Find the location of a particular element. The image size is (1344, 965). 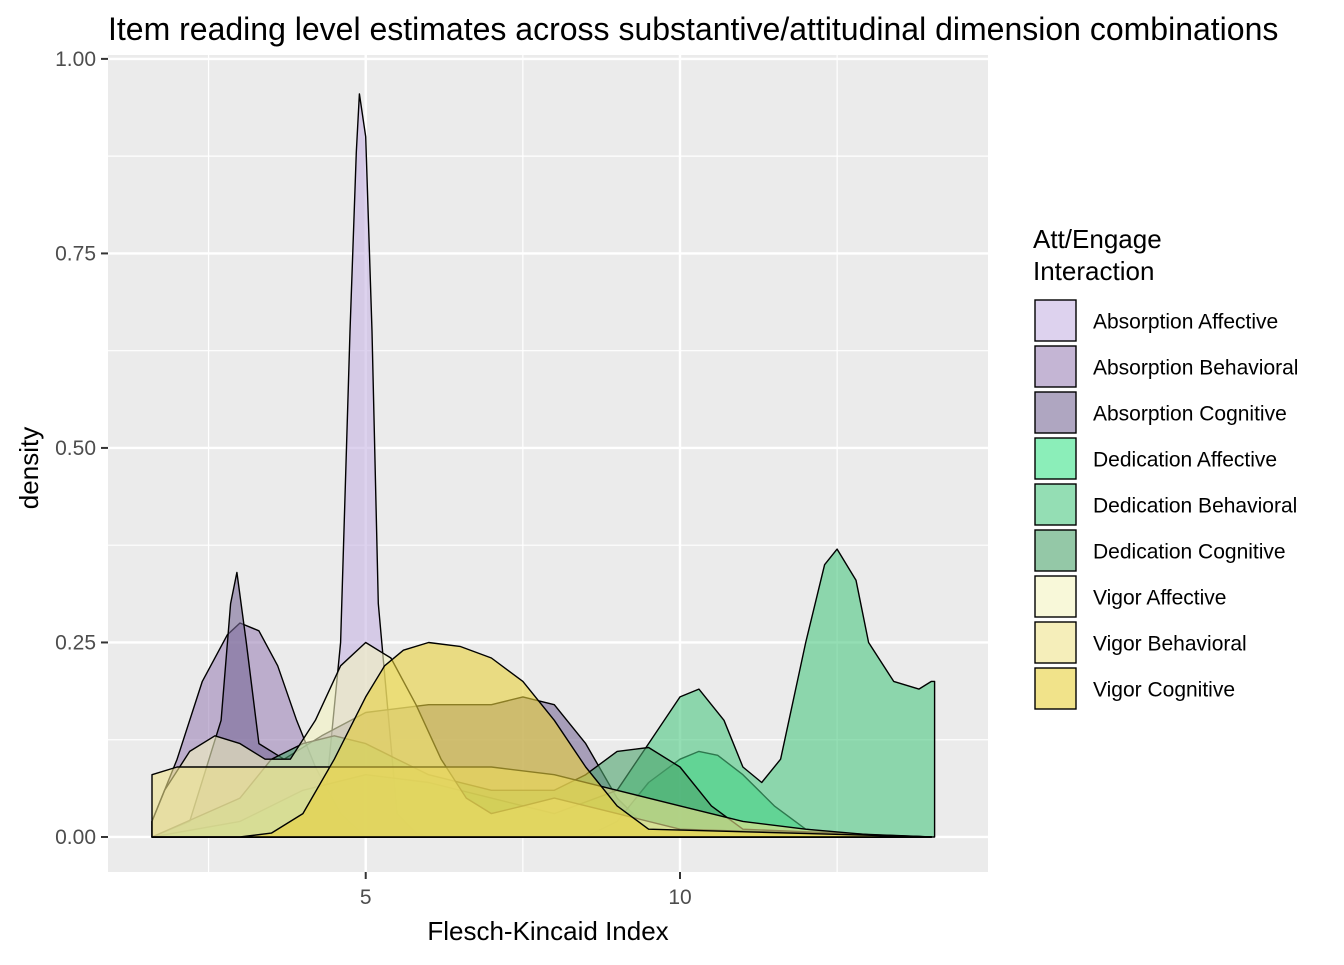

y-tick-label: 0.50 is located at coordinates (75, 448).